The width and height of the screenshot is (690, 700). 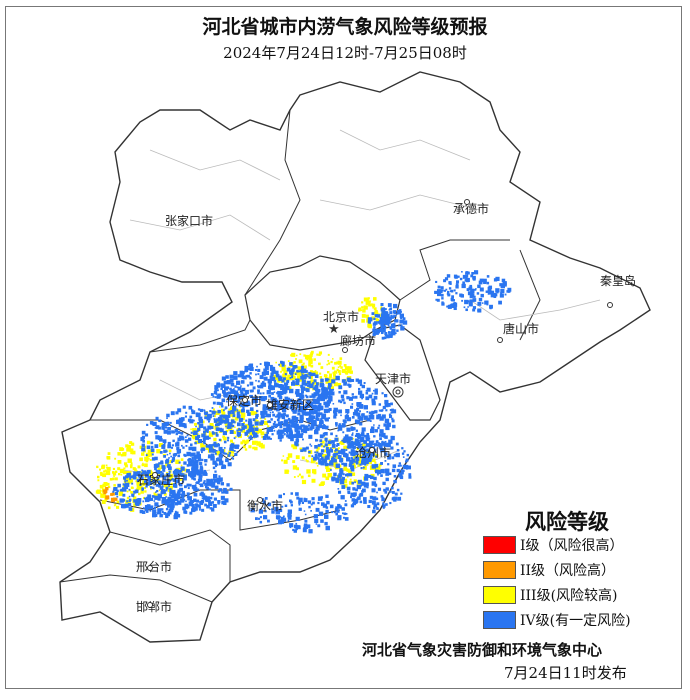 What do you see at coordinates (565, 673) in the screenshot?
I see `issue-time: 7月24日11时发布` at bounding box center [565, 673].